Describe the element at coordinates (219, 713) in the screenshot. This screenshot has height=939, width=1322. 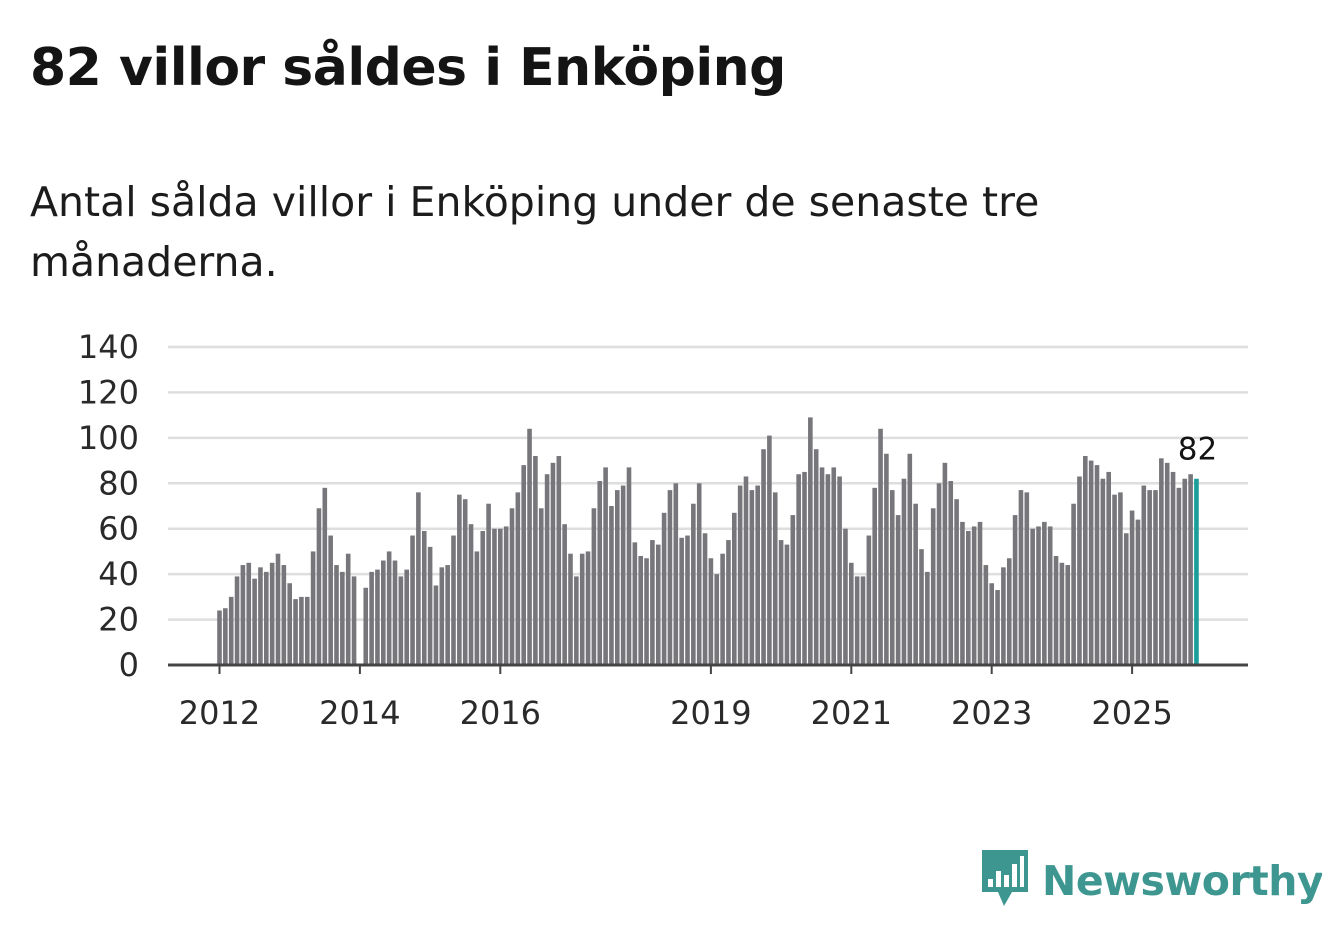
I see `x-tick-label: 2012` at that location.